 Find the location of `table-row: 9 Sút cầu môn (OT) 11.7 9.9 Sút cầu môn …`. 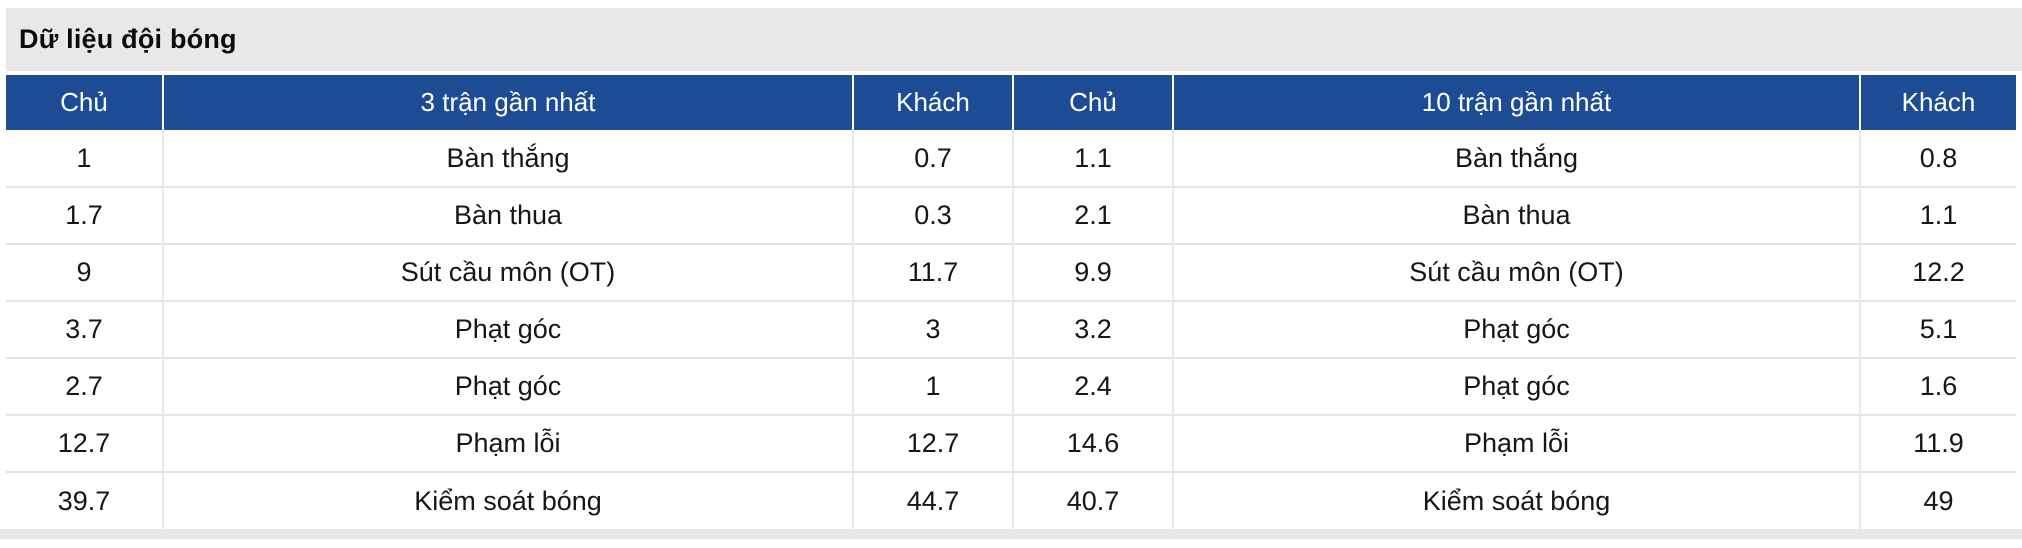

table-row: 9 Sút cầu môn (OT) 11.7 9.9 Sút cầu môn … is located at coordinates (1011, 272).